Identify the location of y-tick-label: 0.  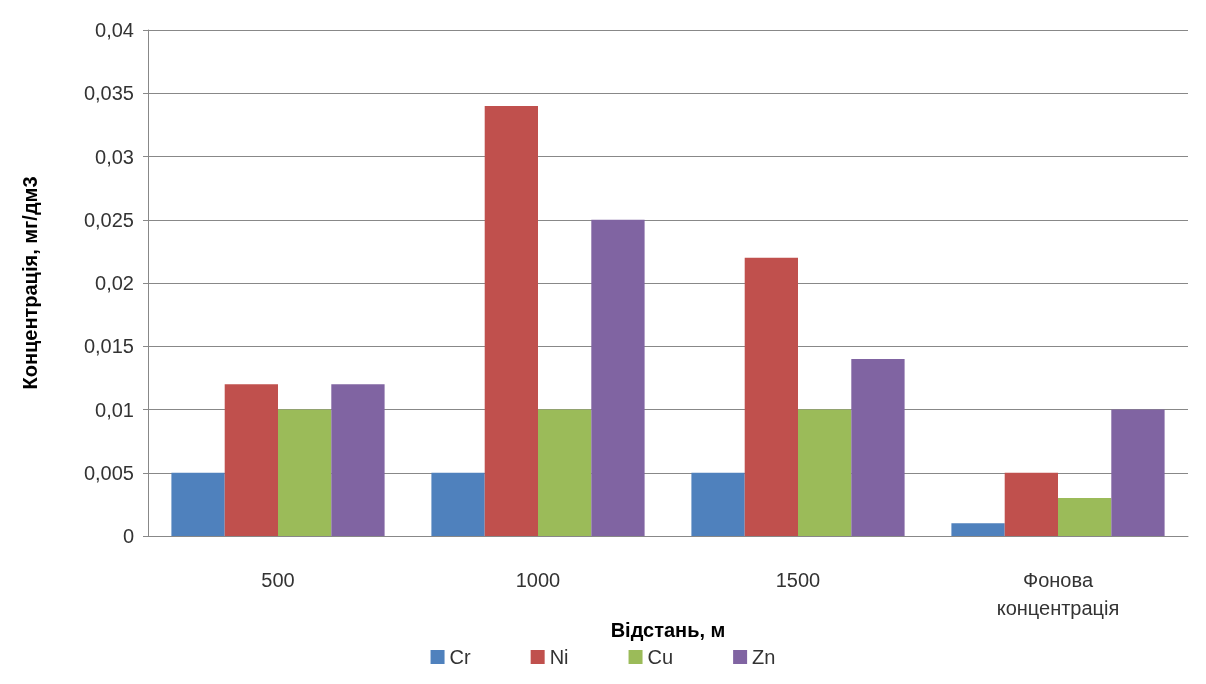
(128, 536).